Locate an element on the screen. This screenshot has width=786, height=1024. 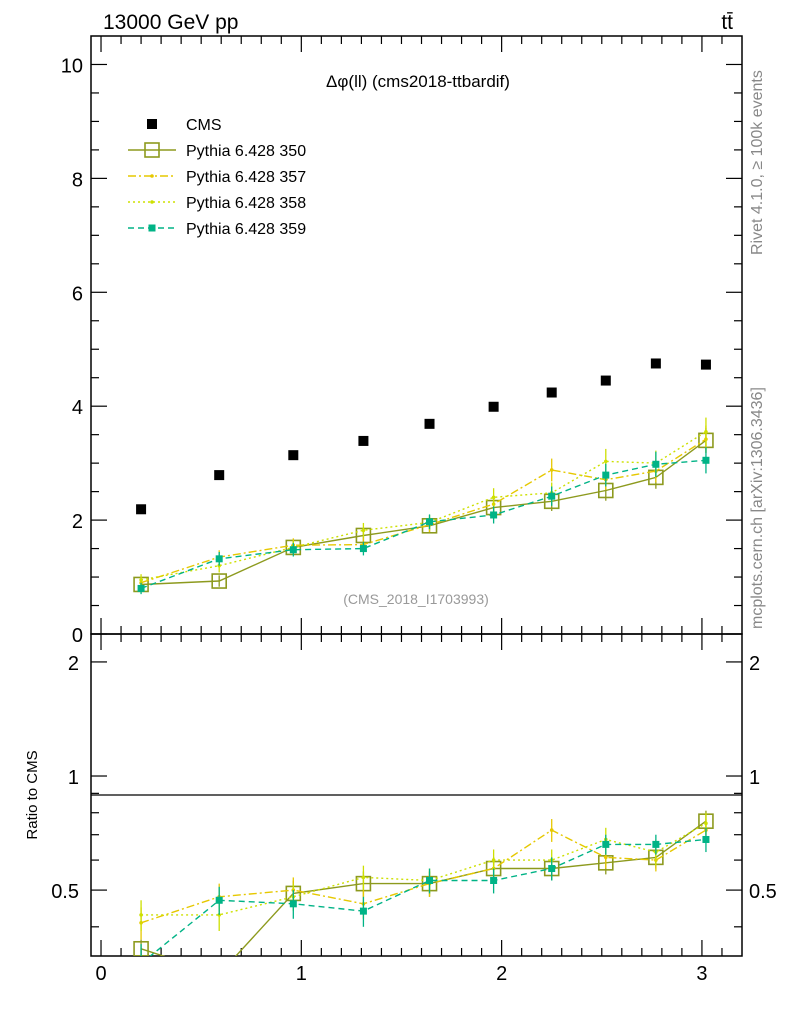
ratio-ytick-label-right: 2 is located at coordinates (754, 664).